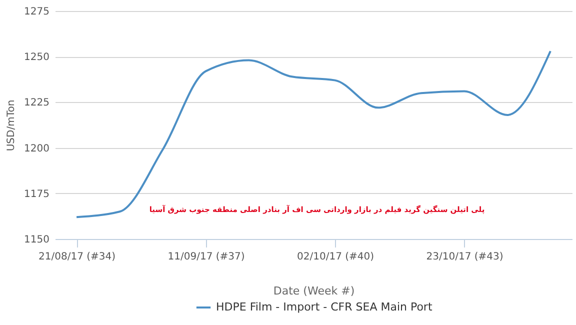 This screenshot has width=576, height=325. I want to click on y-tick-label: 1150, so click(37, 240).